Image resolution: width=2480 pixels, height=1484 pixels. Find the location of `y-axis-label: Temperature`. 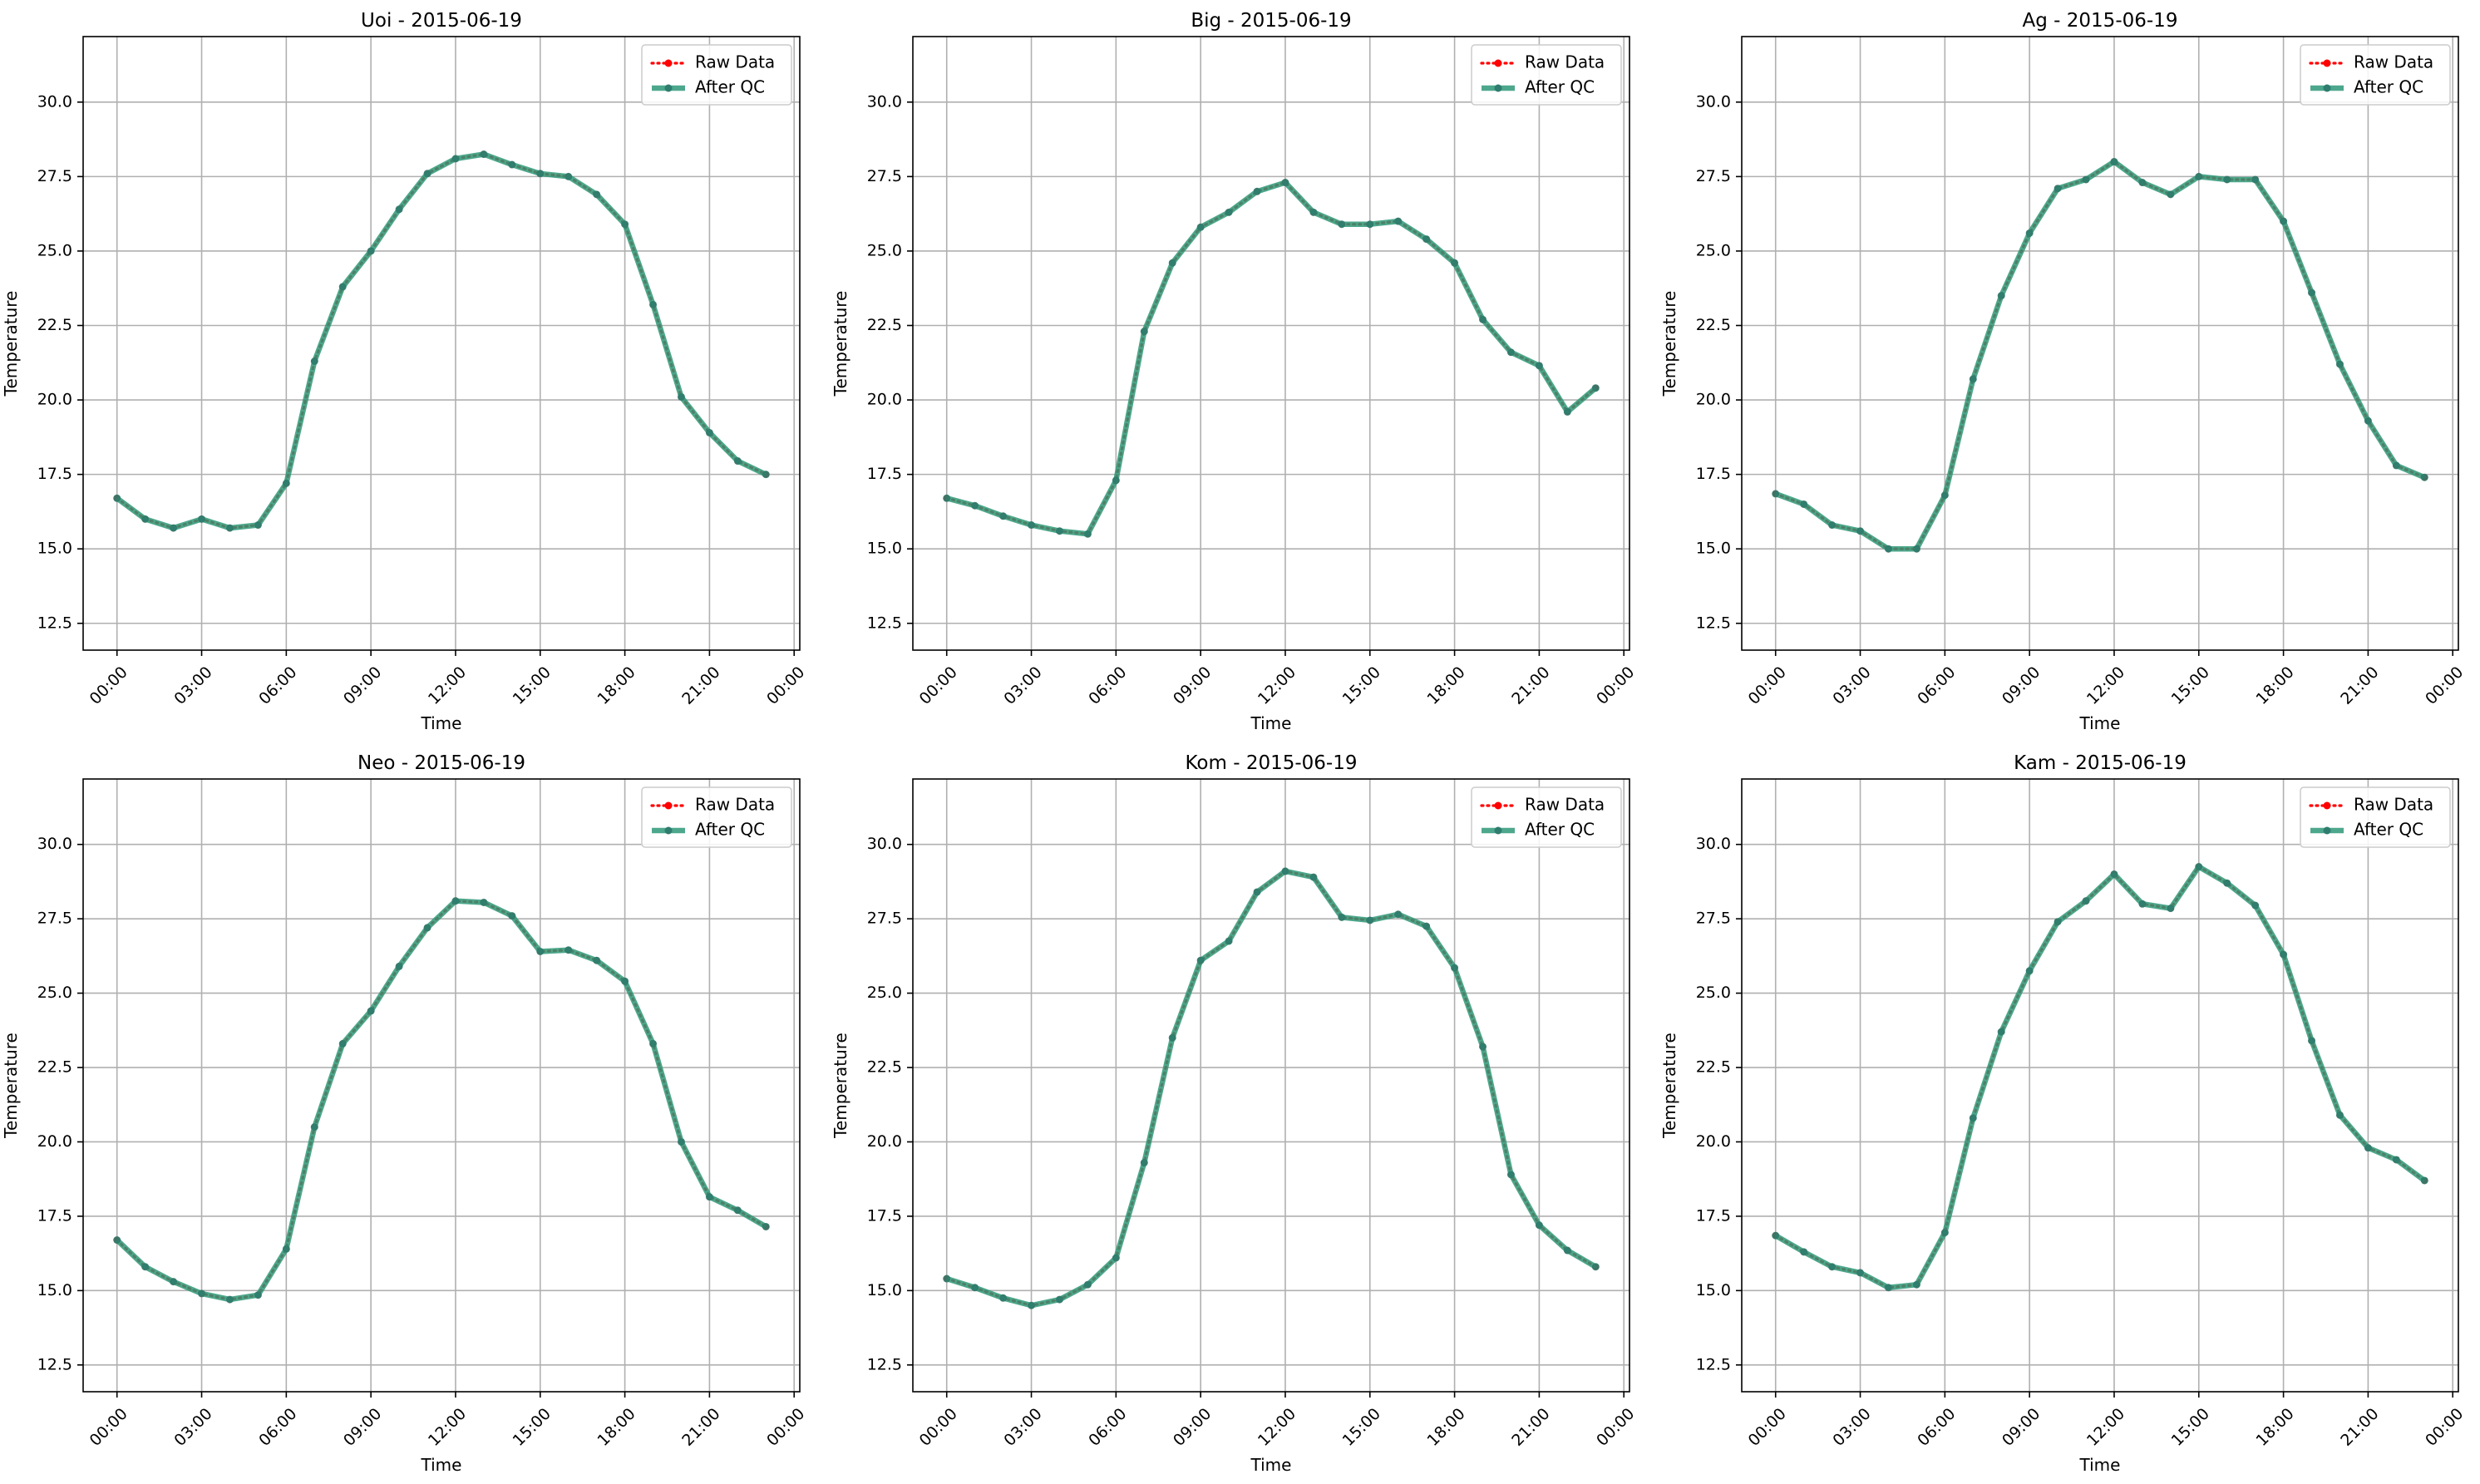

y-axis-label: Temperature is located at coordinates (841, 1086).